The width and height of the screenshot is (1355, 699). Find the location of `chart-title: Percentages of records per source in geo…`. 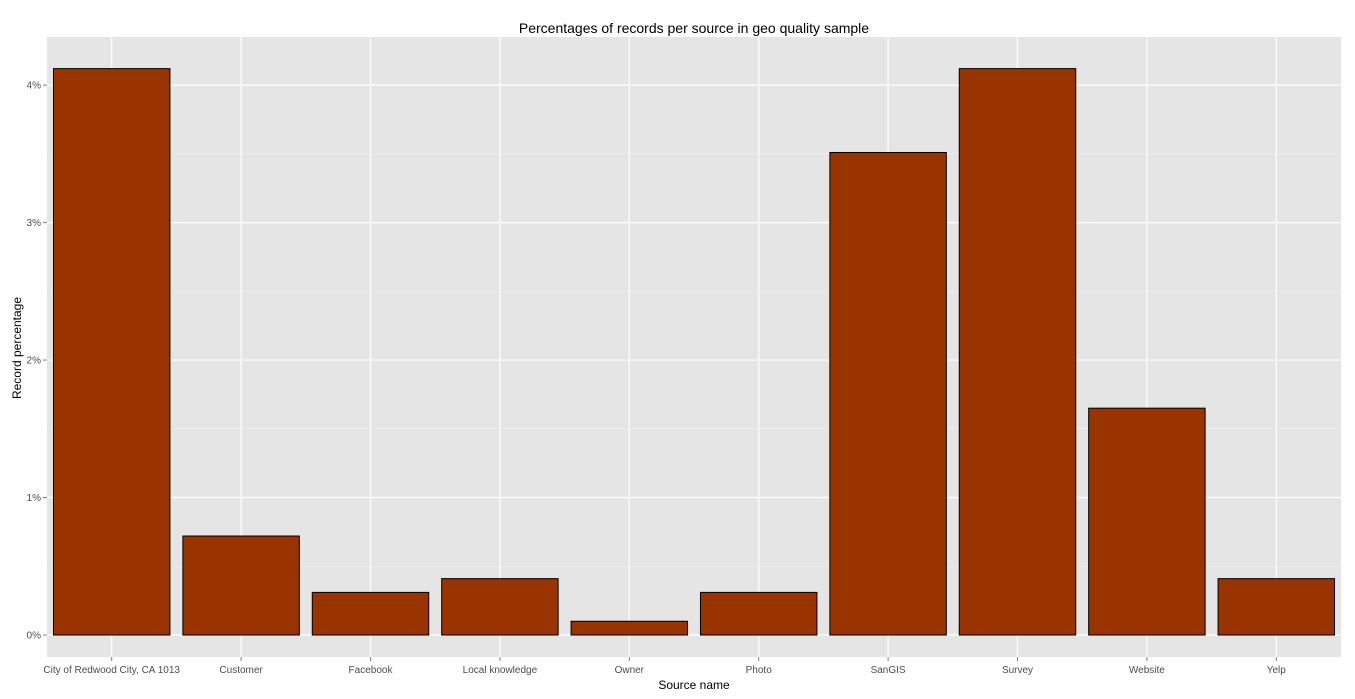

chart-title: Percentages of records per source in geo… is located at coordinates (694, 28).